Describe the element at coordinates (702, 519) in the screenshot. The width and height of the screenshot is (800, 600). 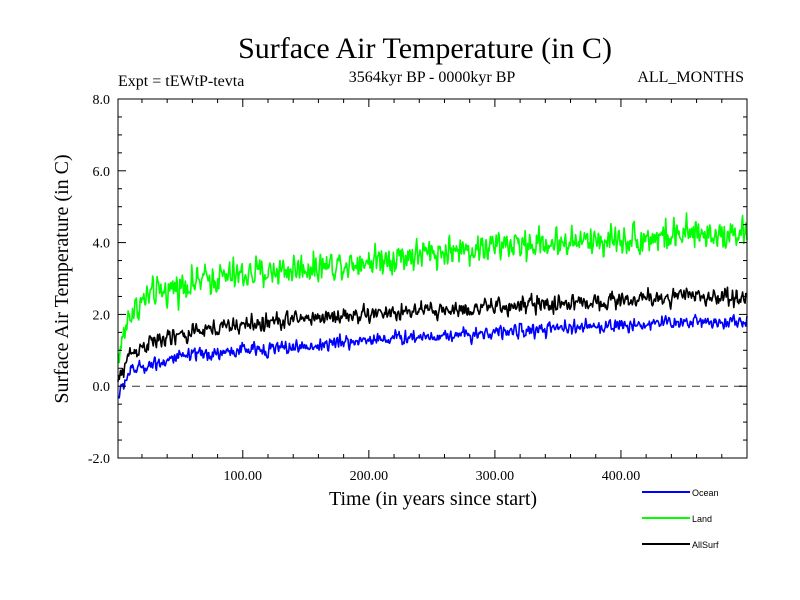
I see `legend-label-land: Land` at that location.